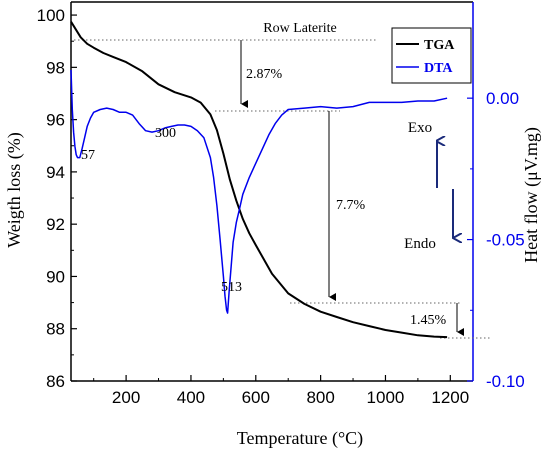 The width and height of the screenshot is (550, 456). Describe the element at coordinates (351, 205) in the screenshot. I see `loss-2-label: 7.7%` at that location.